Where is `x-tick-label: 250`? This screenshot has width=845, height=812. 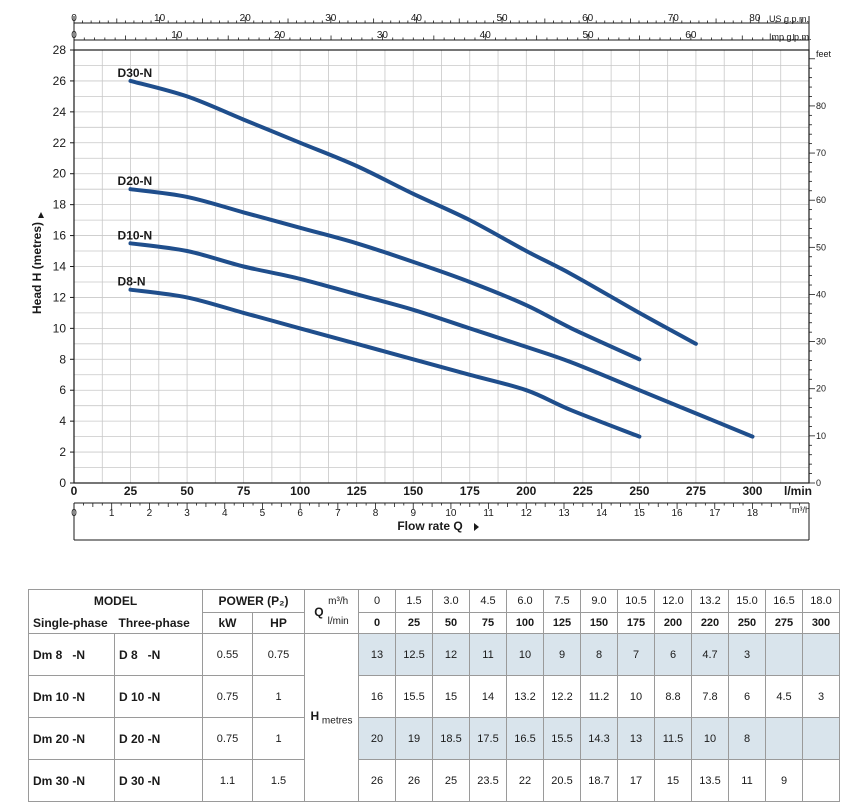 x-tick-label: 250 is located at coordinates (639, 491).